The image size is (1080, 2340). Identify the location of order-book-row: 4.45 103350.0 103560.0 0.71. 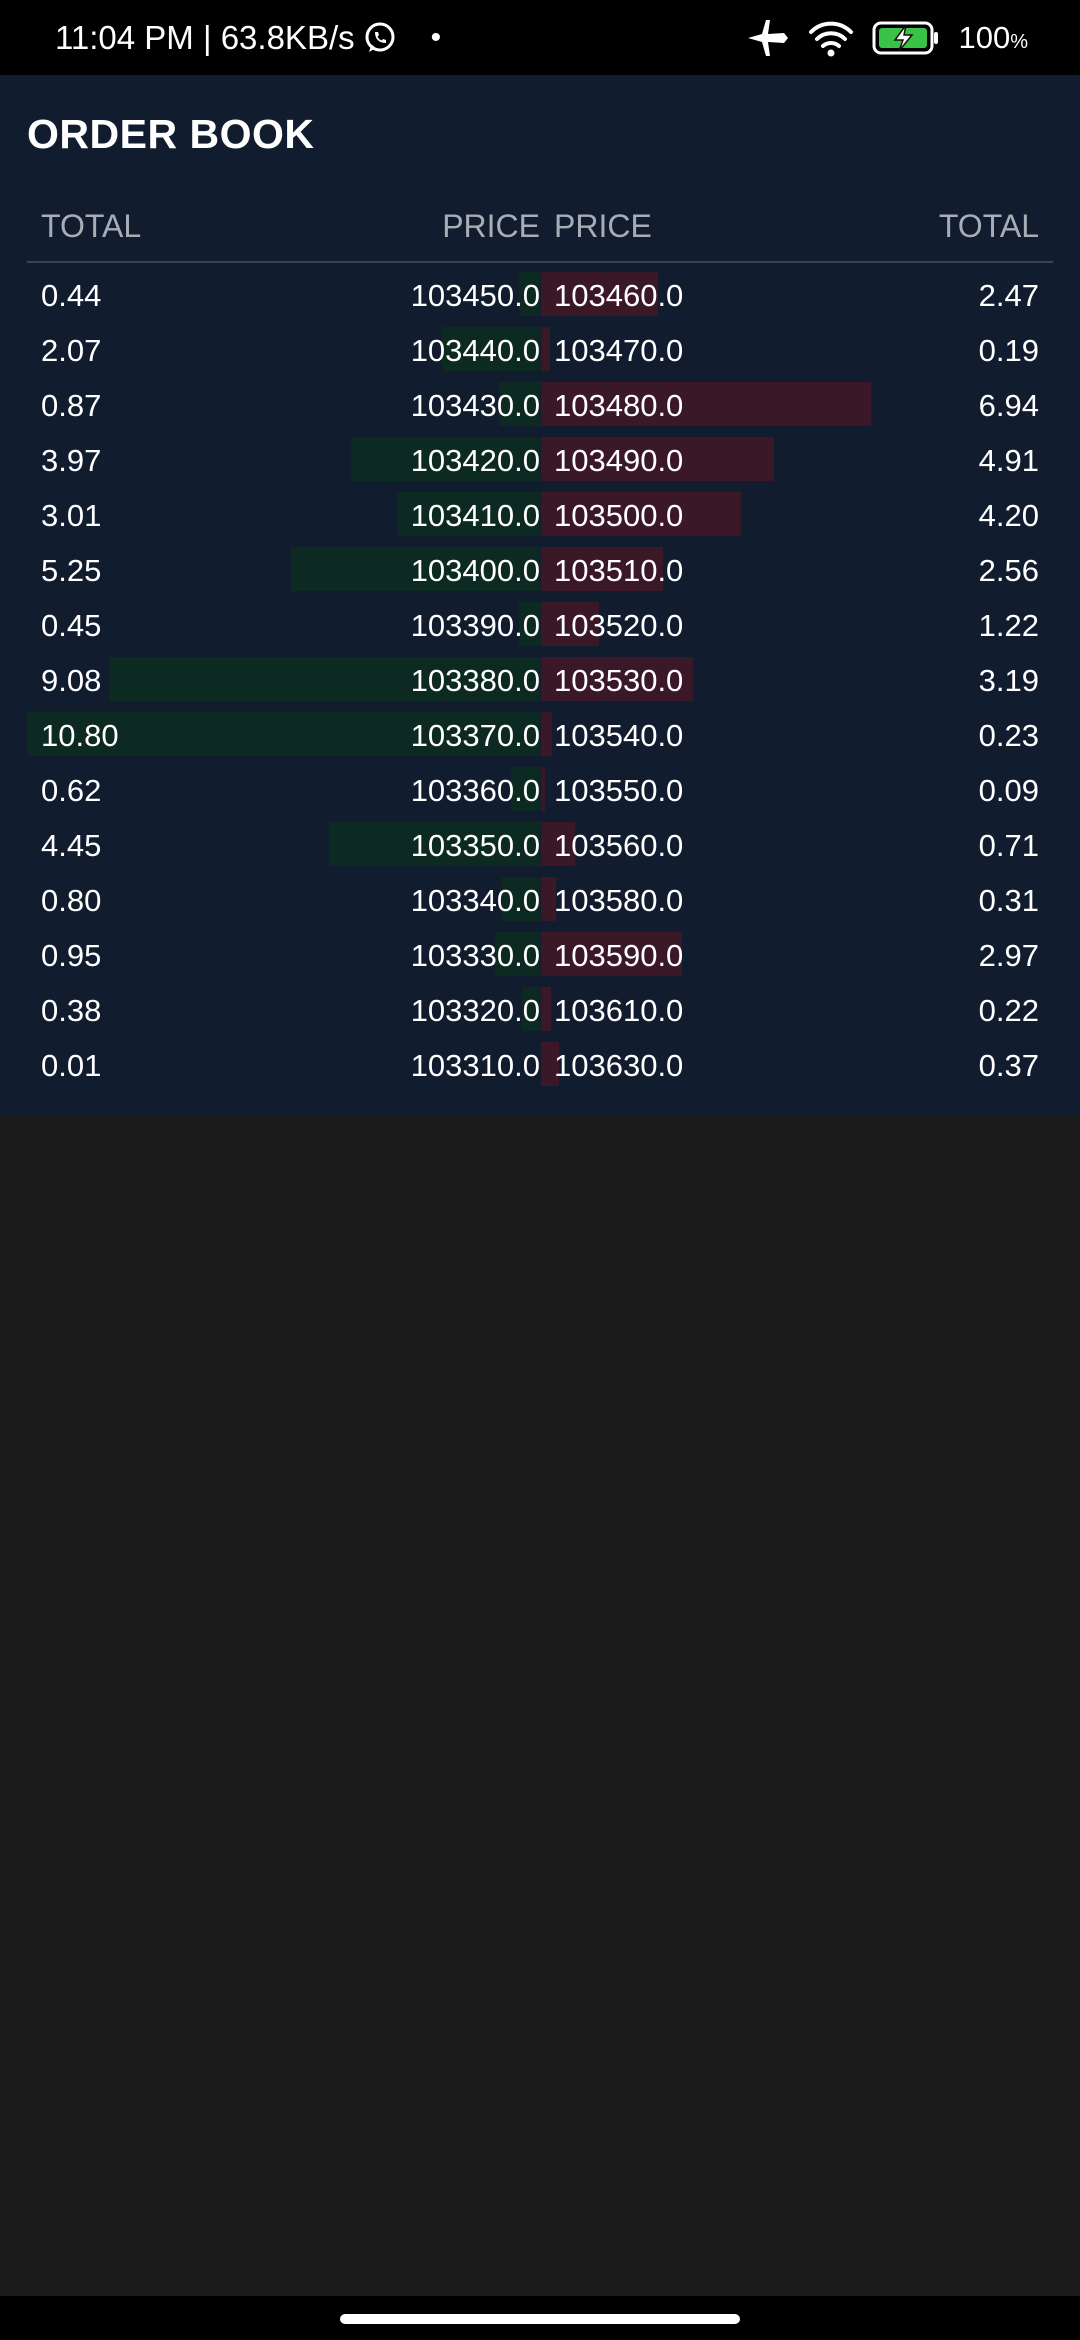
(540, 844).